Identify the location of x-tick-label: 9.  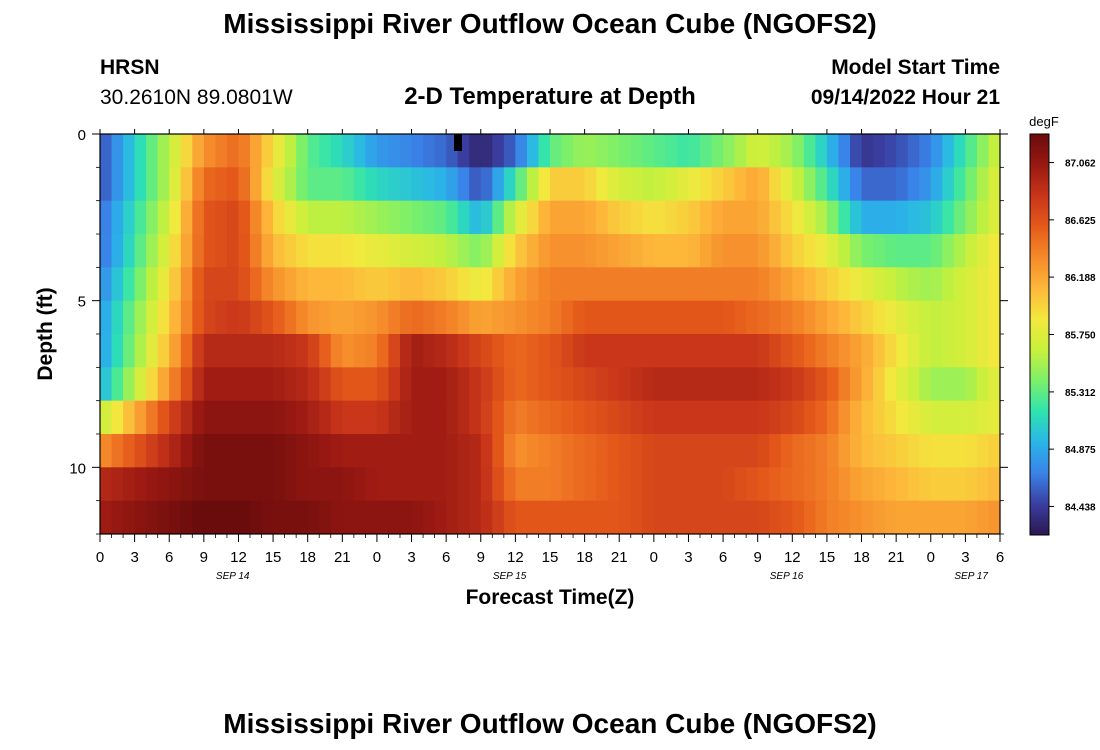
(481, 557).